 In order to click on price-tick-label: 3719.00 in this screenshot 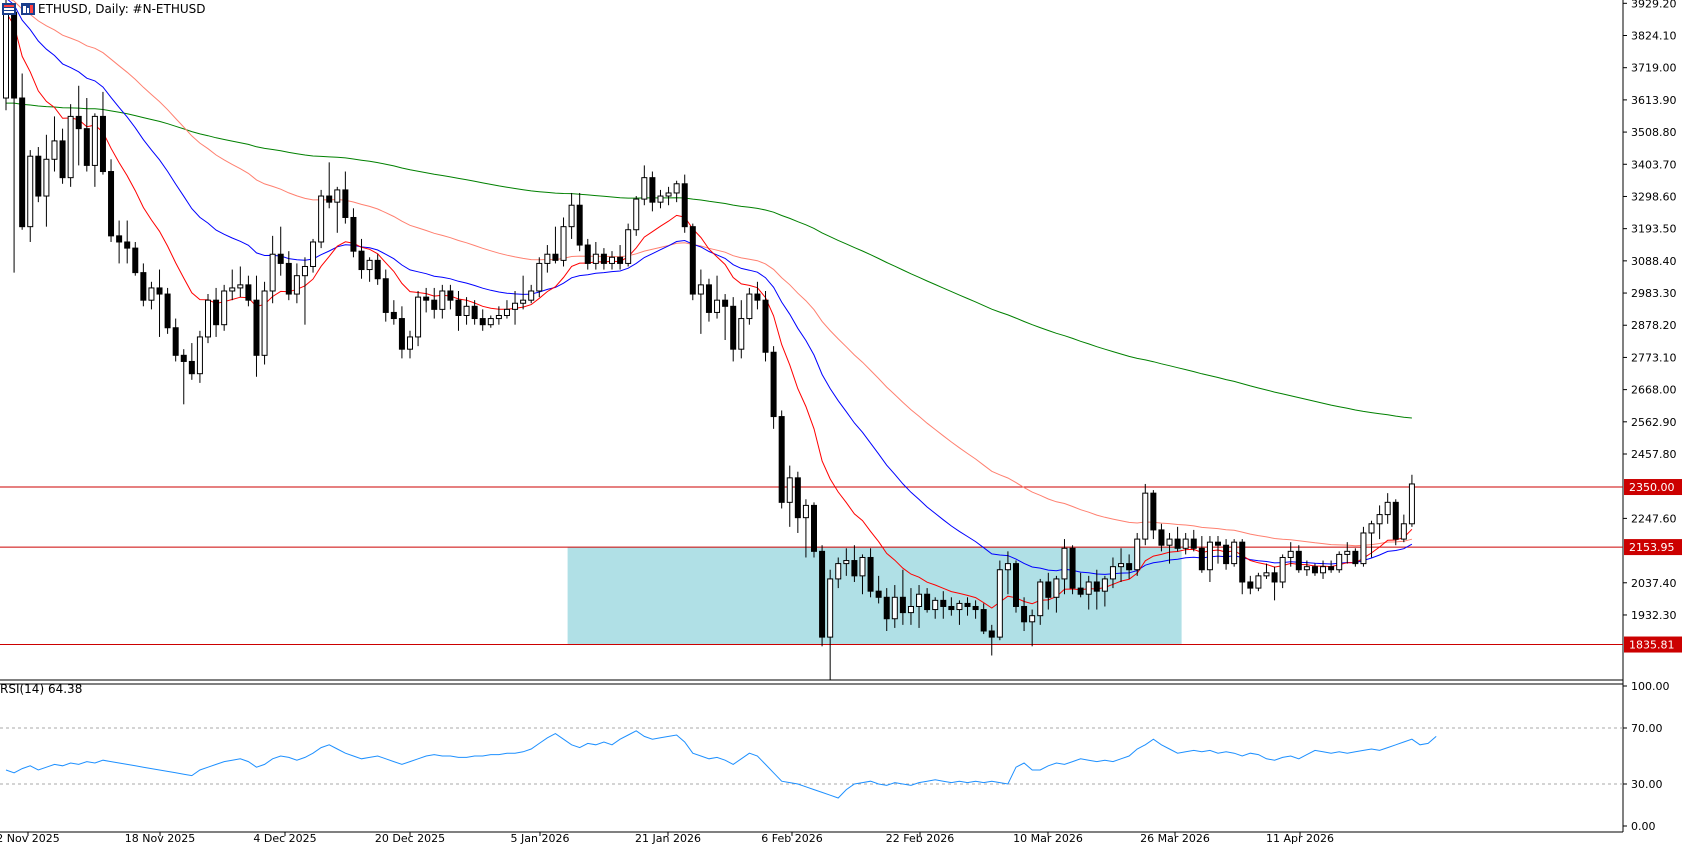, I will do `click(1654, 68)`.